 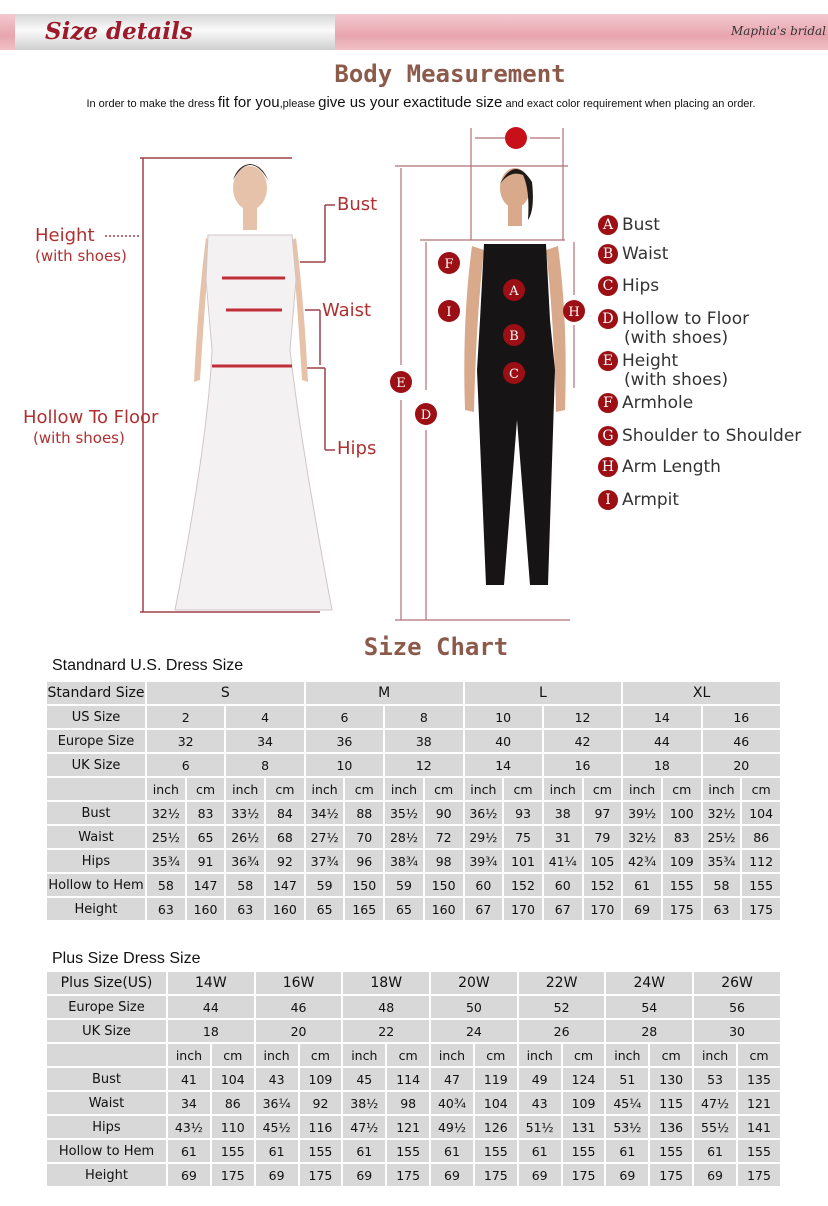 I want to click on header-row: Plus Size(US) 14W 16W 18W 20W 22W 24W 26W, so click(x=413, y=983).